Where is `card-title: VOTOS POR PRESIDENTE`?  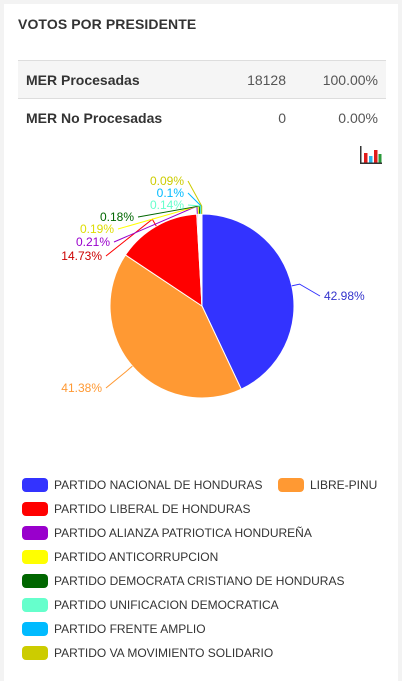
card-title: VOTOS POR PRESIDENTE is located at coordinates (107, 24).